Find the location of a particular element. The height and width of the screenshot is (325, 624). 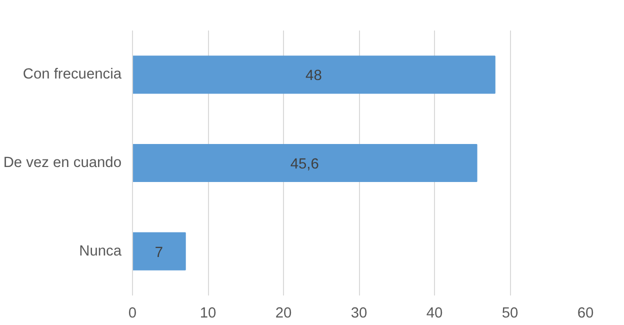

x-tick-label: 40 is located at coordinates (434, 314).